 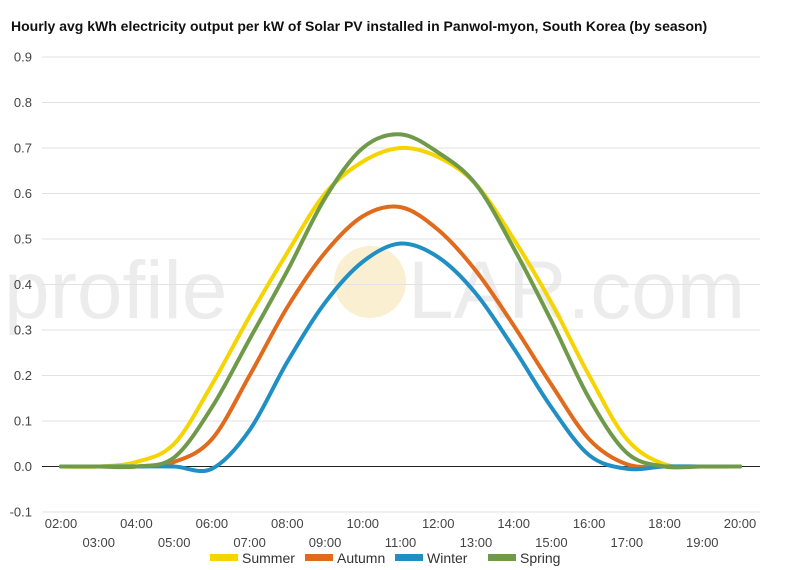 I want to click on y-tick-label: 0.4, so click(x=23, y=284).